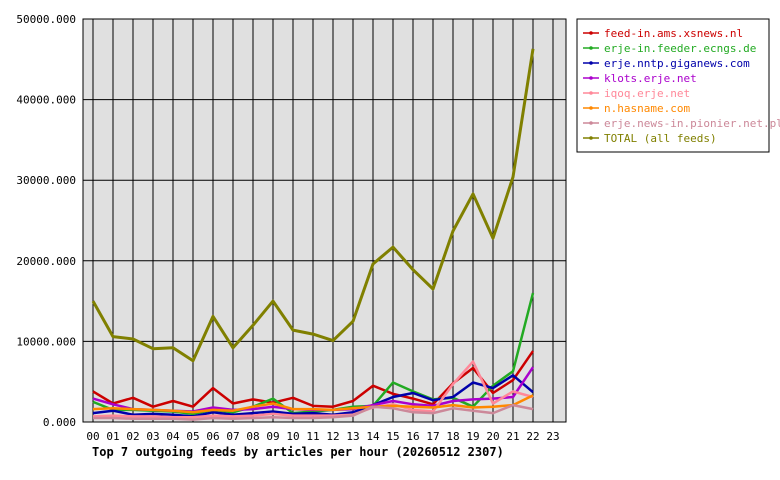 The image size is (780, 480). I want to click on x-tick-label: 23, so click(552, 436).